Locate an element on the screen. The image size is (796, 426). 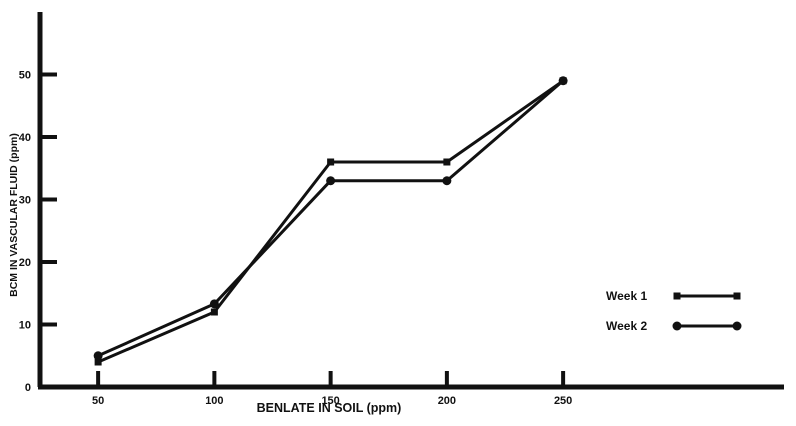
legend-label: Week 1 is located at coordinates (626, 296).